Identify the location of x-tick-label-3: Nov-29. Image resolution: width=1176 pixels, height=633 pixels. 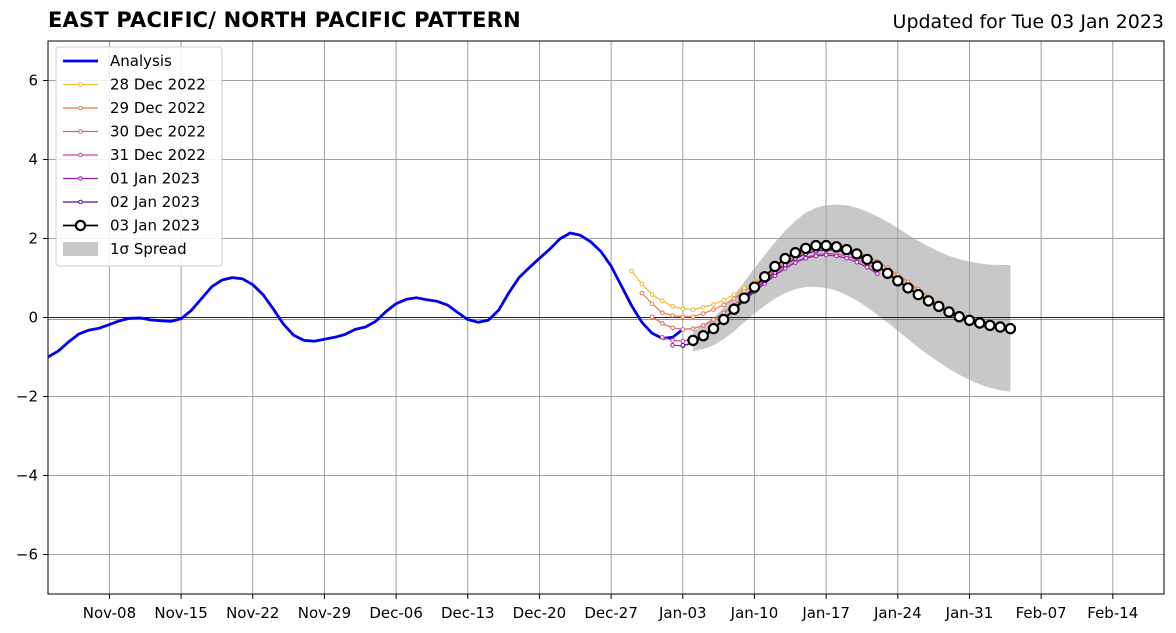
(324, 613).